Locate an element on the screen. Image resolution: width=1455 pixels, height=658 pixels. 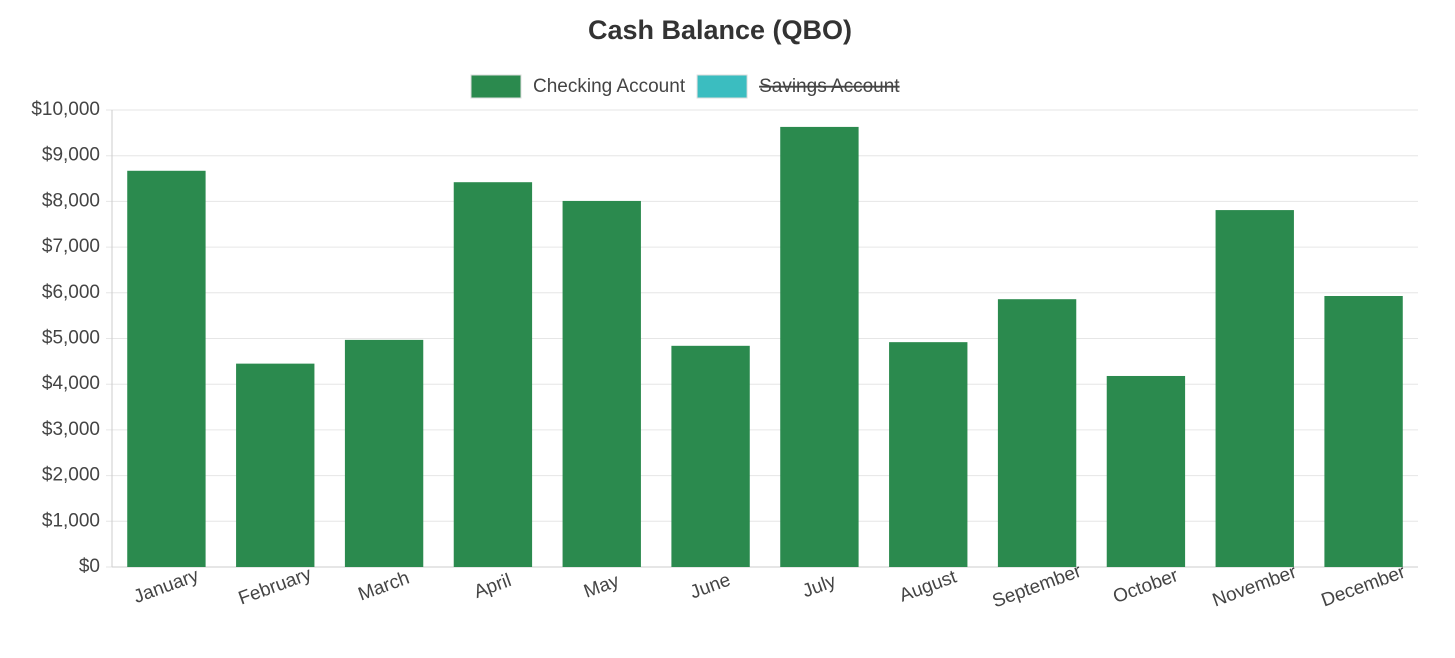
x-tick-label: October is located at coordinates (1145, 586).